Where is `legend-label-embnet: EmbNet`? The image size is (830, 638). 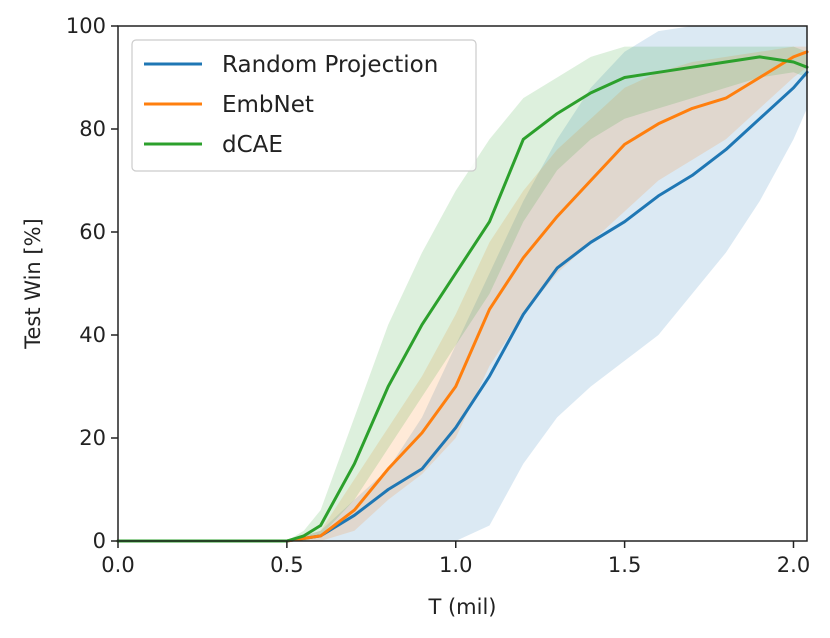 legend-label-embnet: EmbNet is located at coordinates (268, 105).